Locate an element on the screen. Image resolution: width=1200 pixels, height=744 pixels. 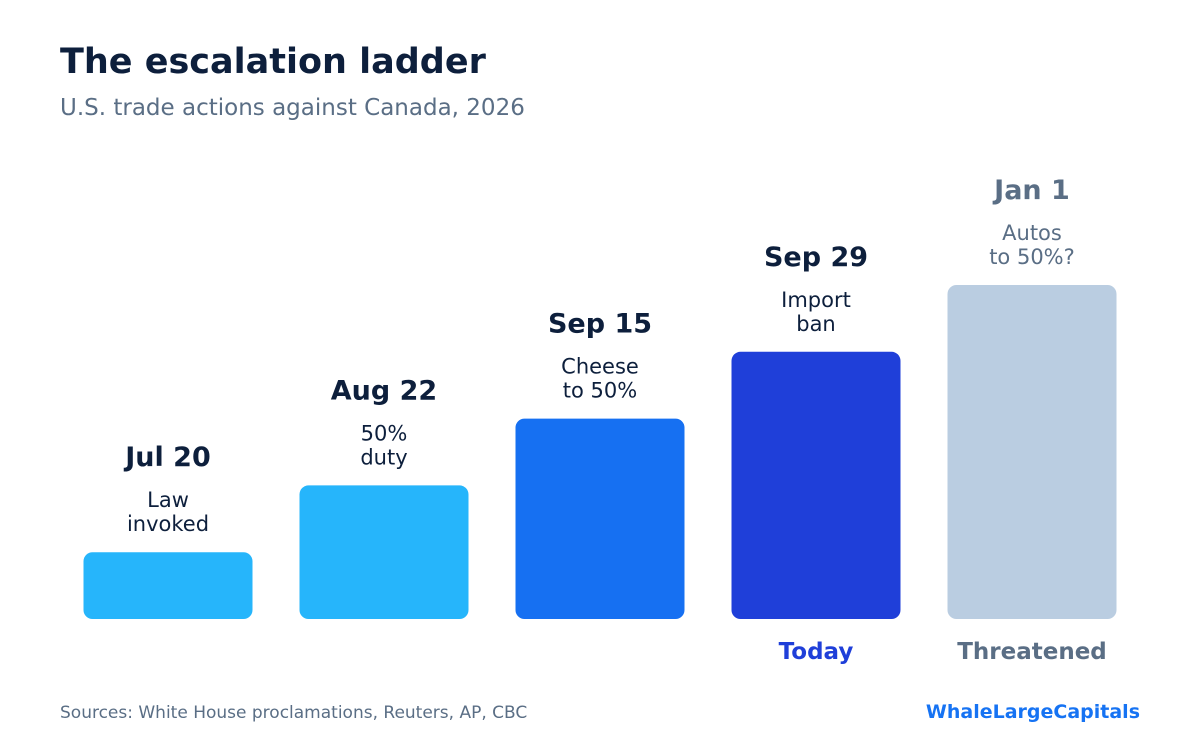
status-label: Threatened is located at coordinates (1032, 652).